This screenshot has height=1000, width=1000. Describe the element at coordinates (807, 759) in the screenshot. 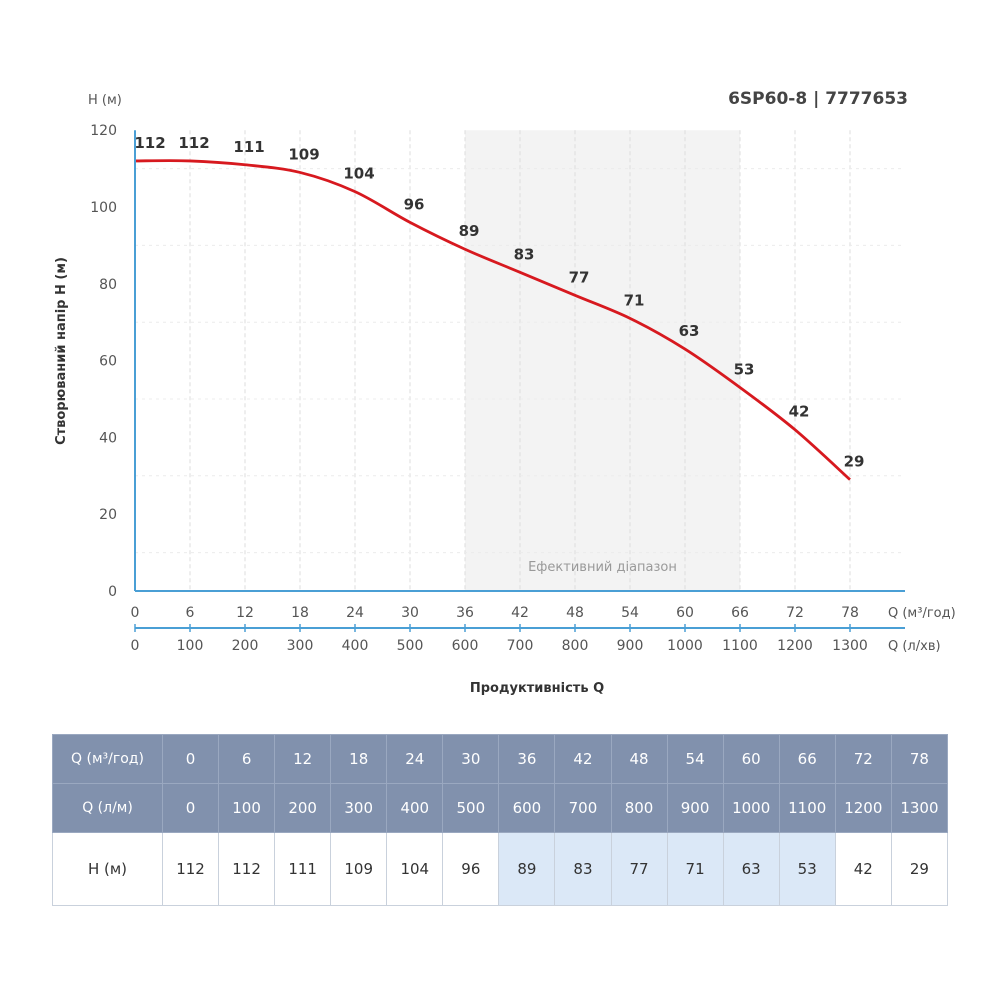

I see `table-cell: 66` at that location.